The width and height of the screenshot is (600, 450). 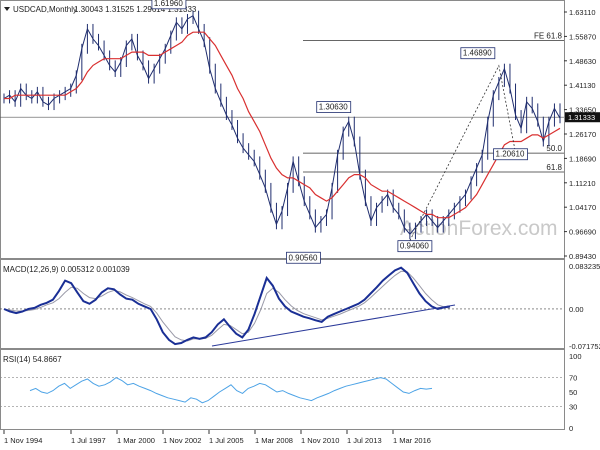 What do you see at coordinates (320, 440) in the screenshot?
I see `x-tick-label: 1 Nov 2010` at bounding box center [320, 440].